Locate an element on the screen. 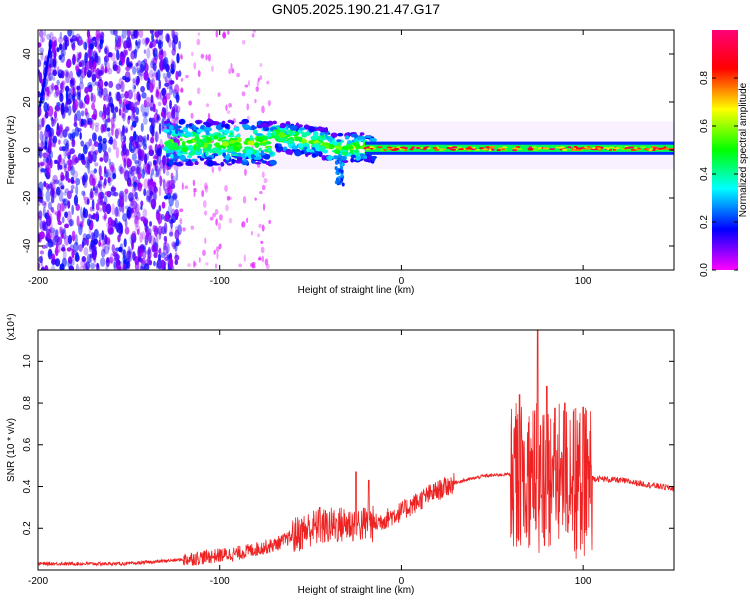 This screenshot has height=600, width=750. colorbar-tick-label: 0.4 is located at coordinates (704, 174).